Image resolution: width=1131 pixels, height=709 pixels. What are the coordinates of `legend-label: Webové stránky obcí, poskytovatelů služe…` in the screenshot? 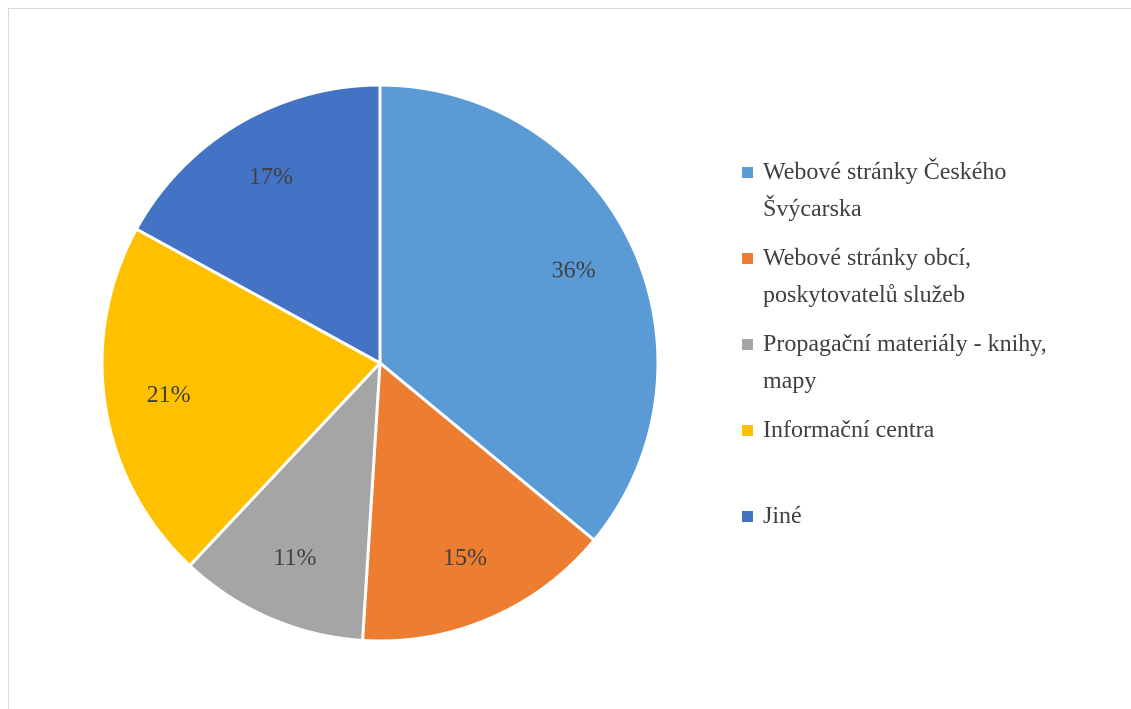 It's located at (867, 276).